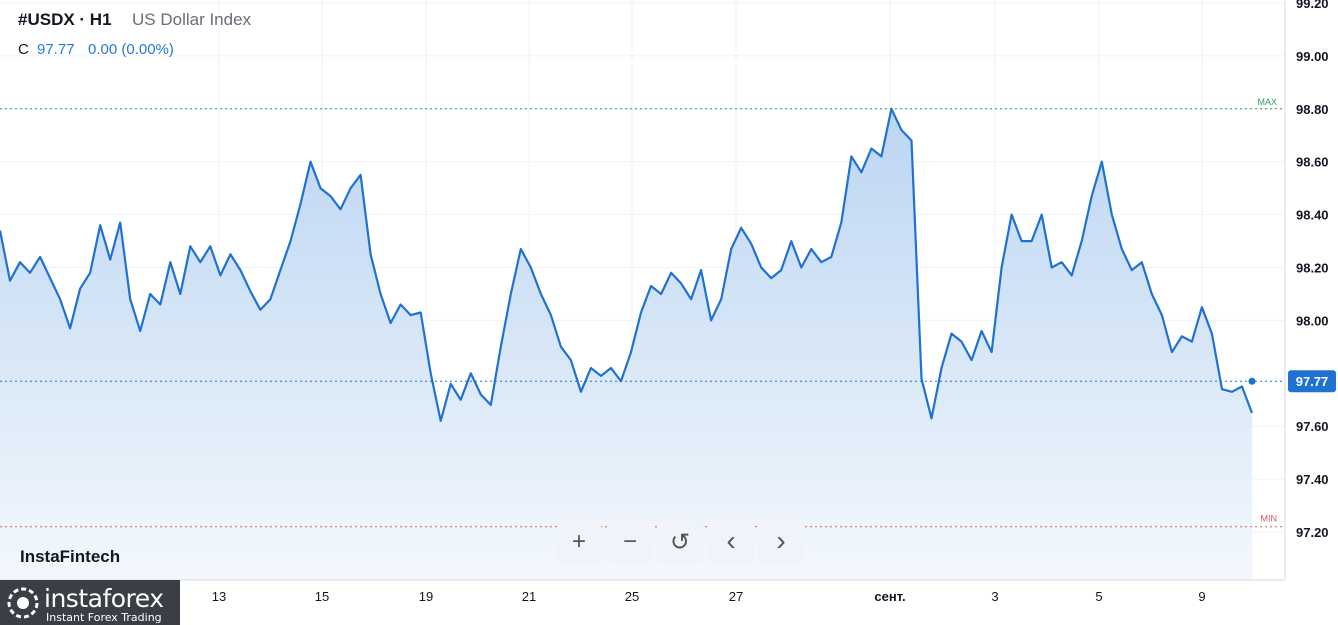 This screenshot has height=625, width=1338. I want to click on x-tick-label: сент., so click(889, 596).